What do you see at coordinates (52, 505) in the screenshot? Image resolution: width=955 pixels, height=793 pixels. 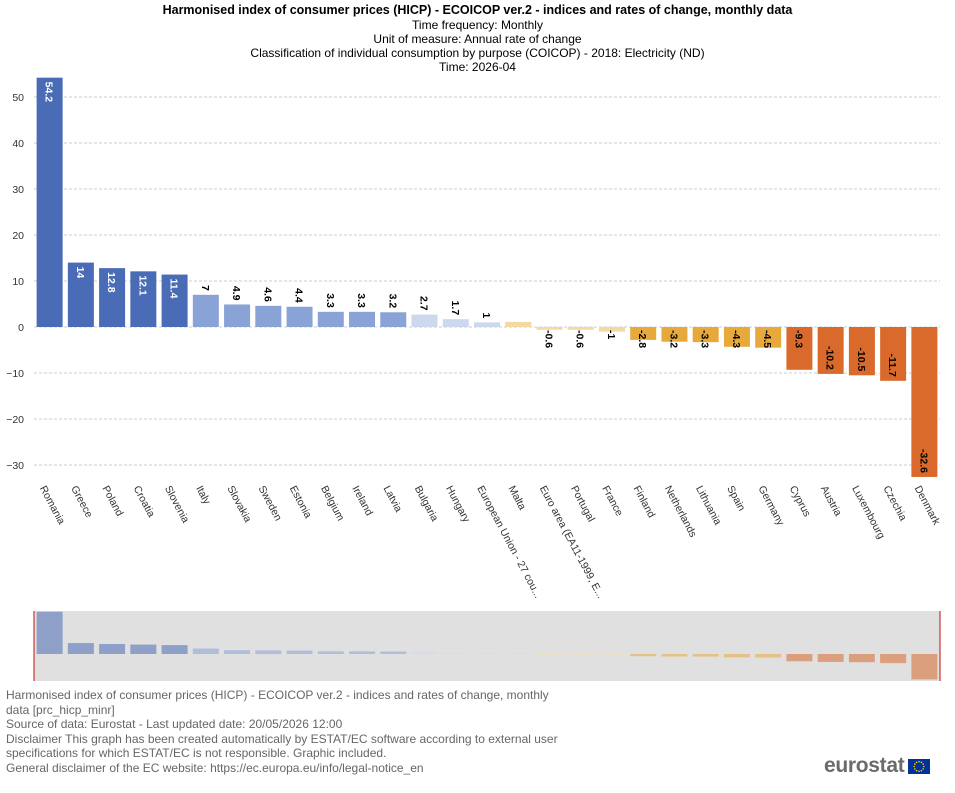 I see `x-tick-label: Romania` at bounding box center [52, 505].